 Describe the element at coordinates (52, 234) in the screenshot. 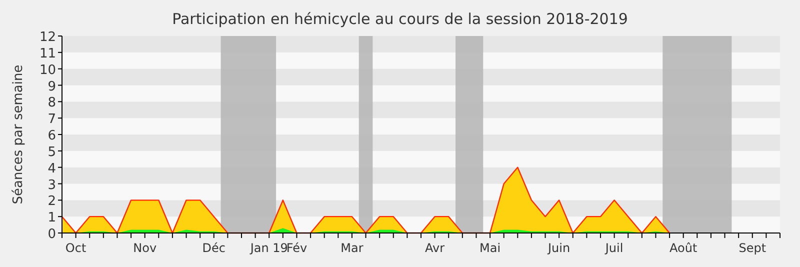

I see `y-tick-label: 0` at that location.